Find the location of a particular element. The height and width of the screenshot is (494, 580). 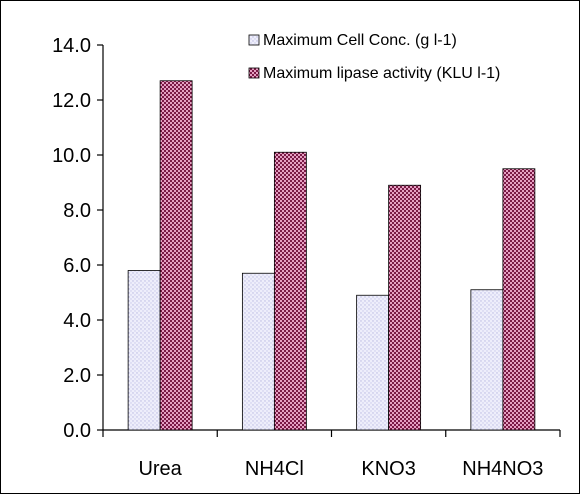

bar-lipase-activity-nh4no3 is located at coordinates (519, 299).